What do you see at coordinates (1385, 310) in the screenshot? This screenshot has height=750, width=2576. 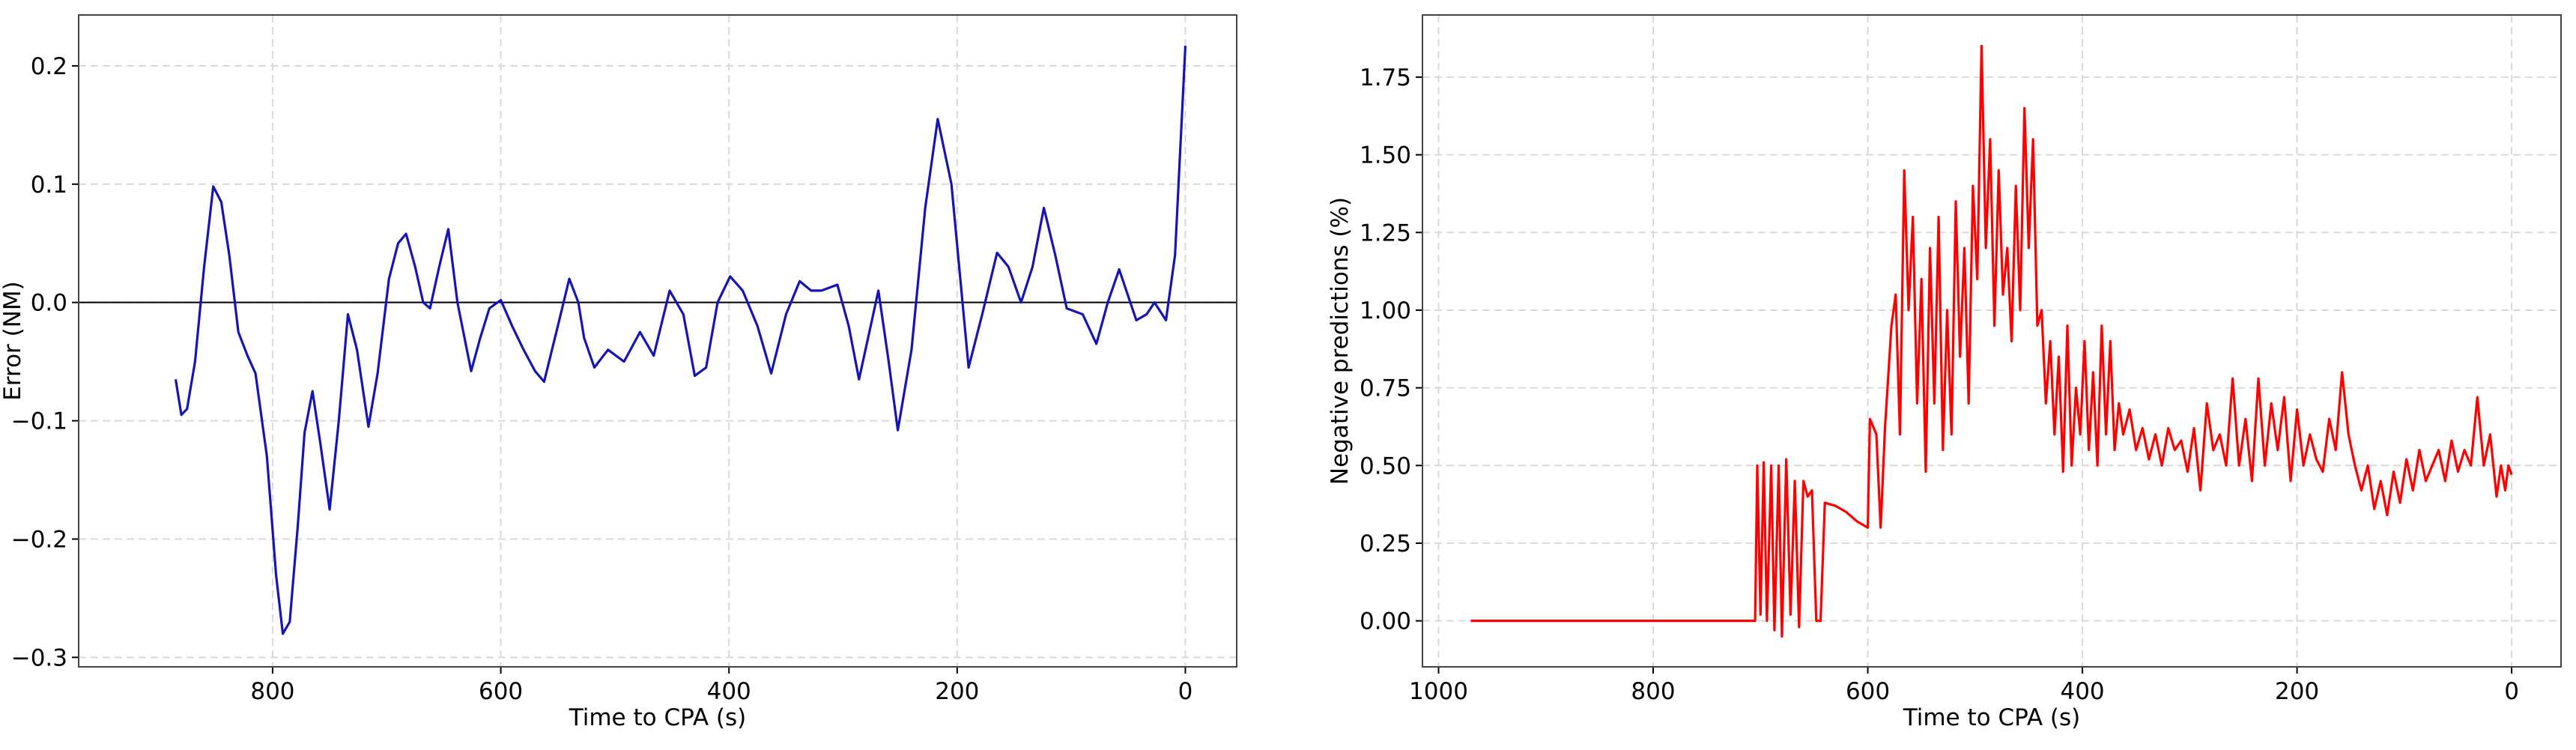 I see `y-tick-label: 1.00` at bounding box center [1385, 310].